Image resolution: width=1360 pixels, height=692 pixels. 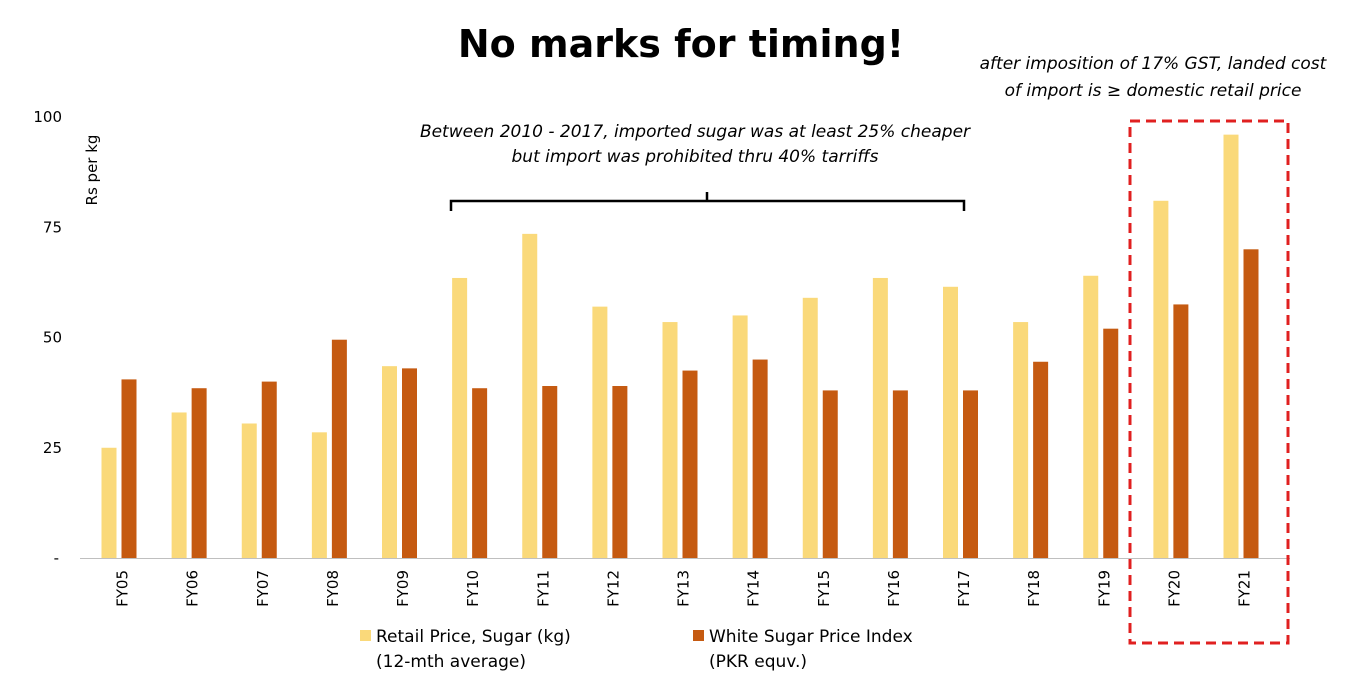 I want to click on y-tick-label: 50, so click(x=52, y=338).